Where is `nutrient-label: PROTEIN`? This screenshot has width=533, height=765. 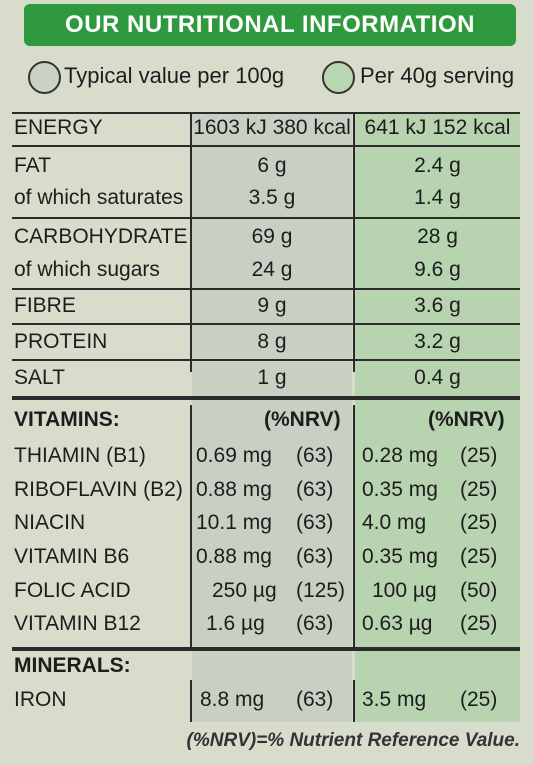 nutrient-label: PROTEIN is located at coordinates (61, 341).